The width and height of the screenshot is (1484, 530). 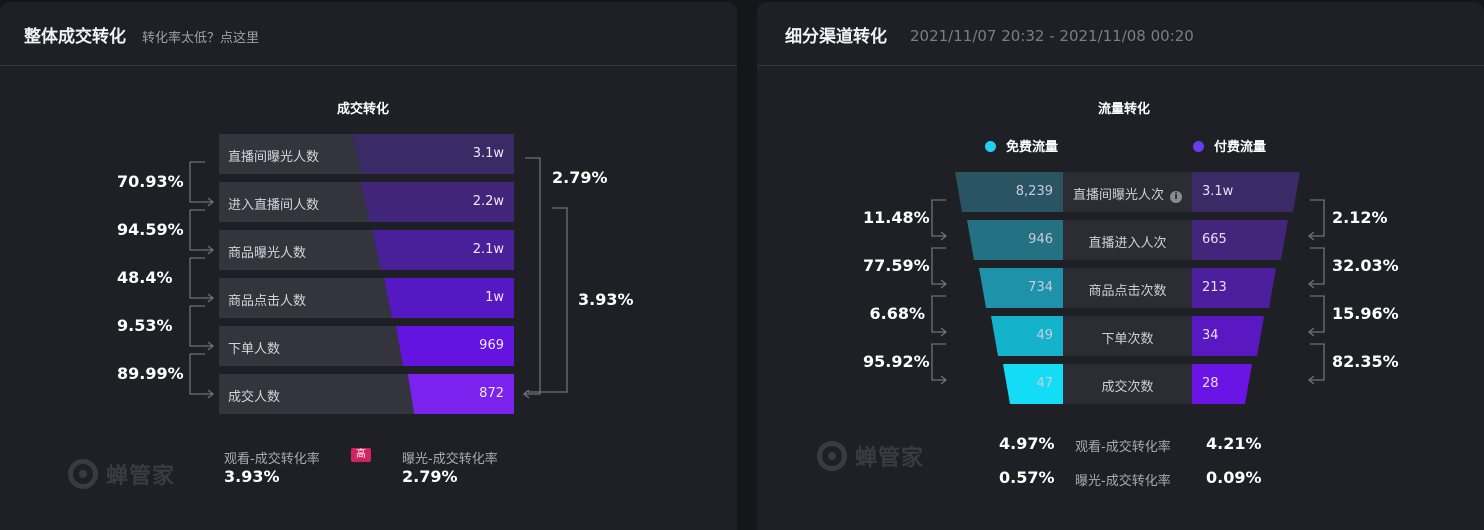 What do you see at coordinates (896, 361) in the screenshot?
I see `free-step-rate: 95.92%` at bounding box center [896, 361].